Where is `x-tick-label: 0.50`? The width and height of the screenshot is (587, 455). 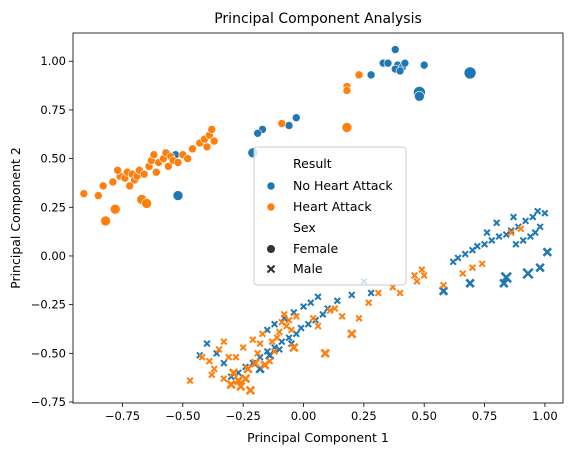
x-tick-label: 0.50 is located at coordinates (424, 416).